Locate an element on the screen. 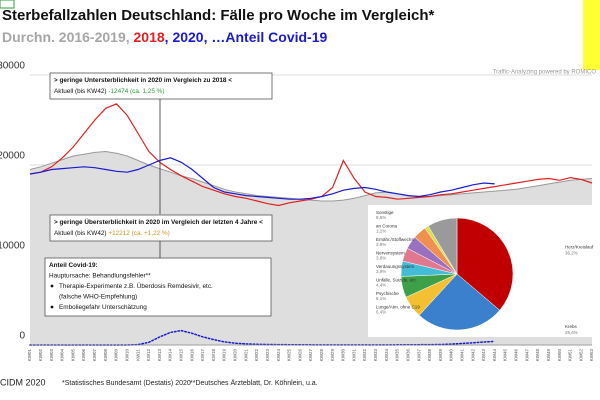 This screenshot has height=400, width=600. x-tick-label: KW53 is located at coordinates (591, 355).